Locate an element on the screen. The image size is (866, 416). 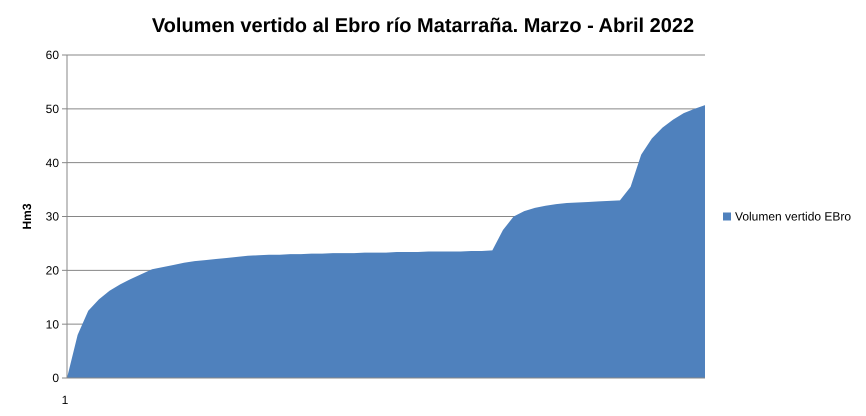
y-axis-title: Hm3 is located at coordinates (27, 216).